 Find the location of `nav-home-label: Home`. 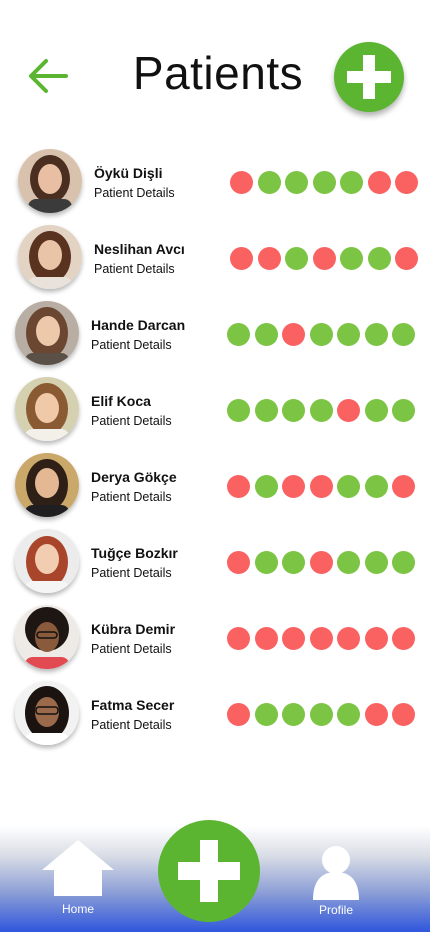

nav-home-label: Home is located at coordinates (77, 909).